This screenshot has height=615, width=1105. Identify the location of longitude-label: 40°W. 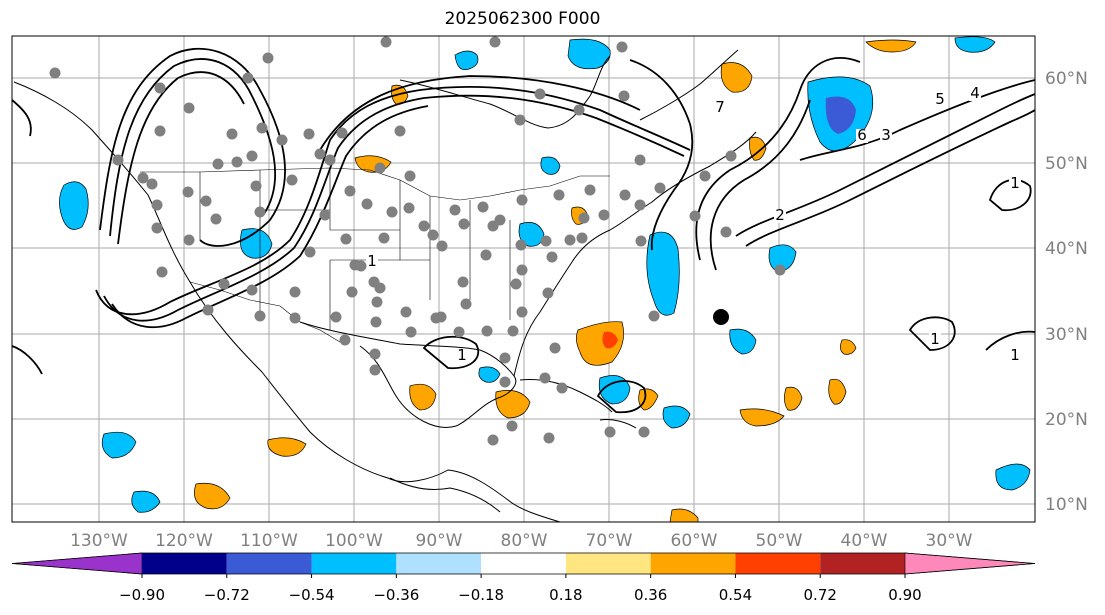
(864, 541).